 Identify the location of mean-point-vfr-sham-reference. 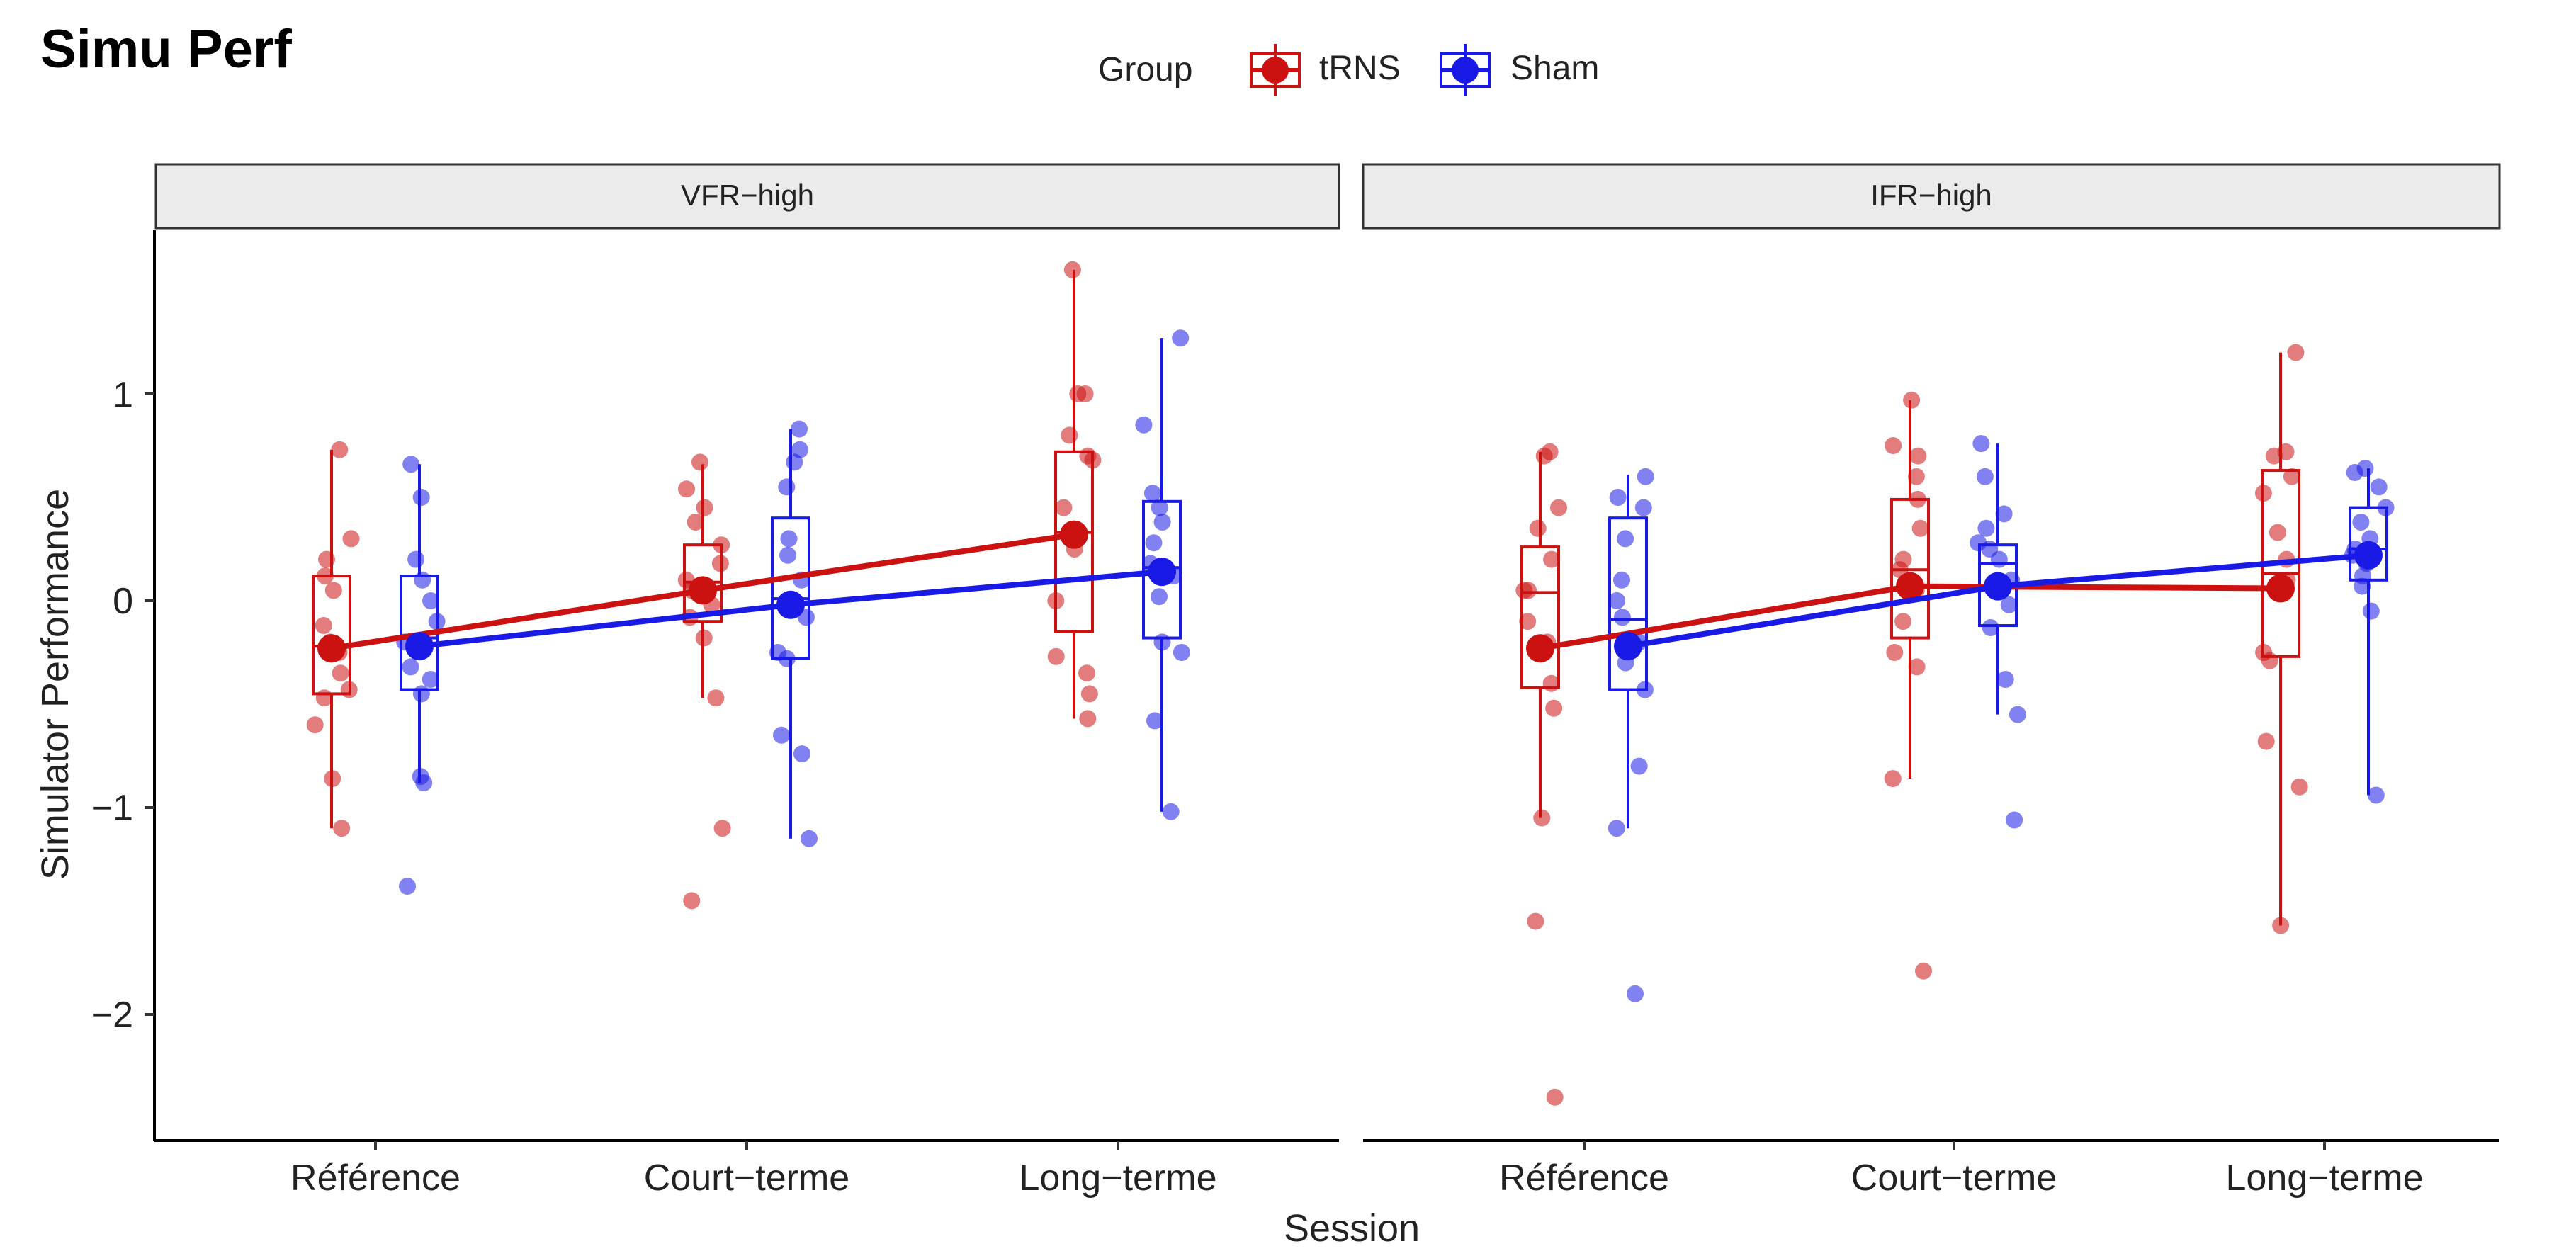
(420, 646).